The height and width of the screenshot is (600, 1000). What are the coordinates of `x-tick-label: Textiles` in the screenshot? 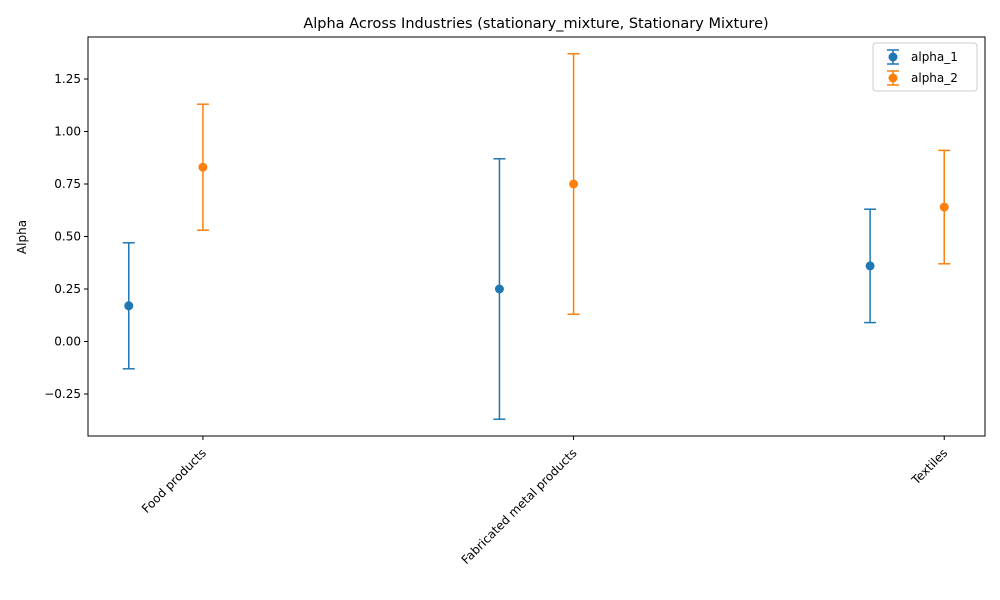 It's located at (929, 467).